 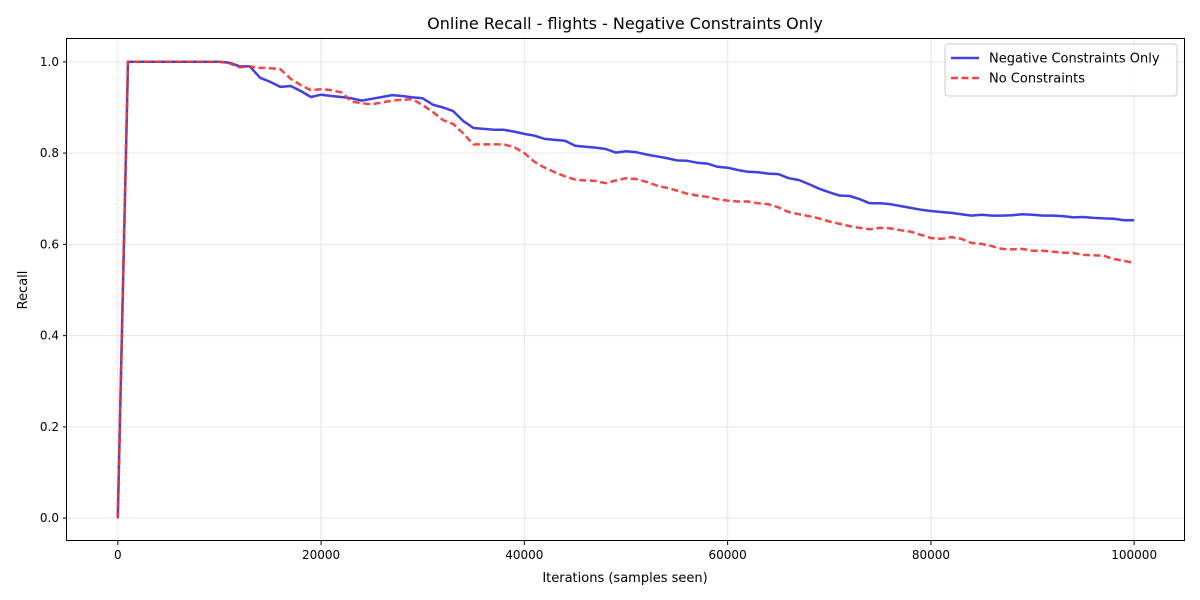 I want to click on legend: Negative Constraints Only No Constraints, so click(x=1061, y=70).